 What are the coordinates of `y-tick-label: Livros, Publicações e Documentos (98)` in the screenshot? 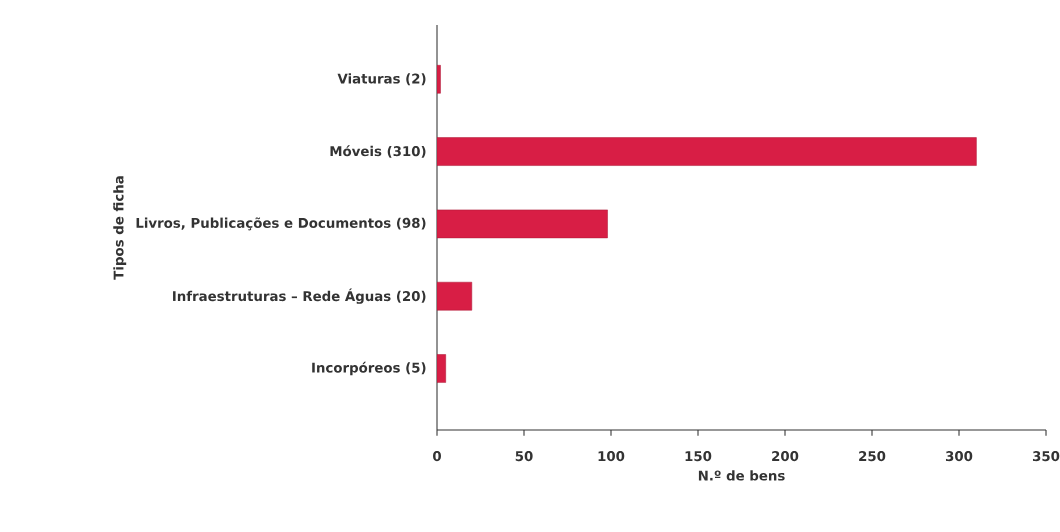 It's located at (281, 224).